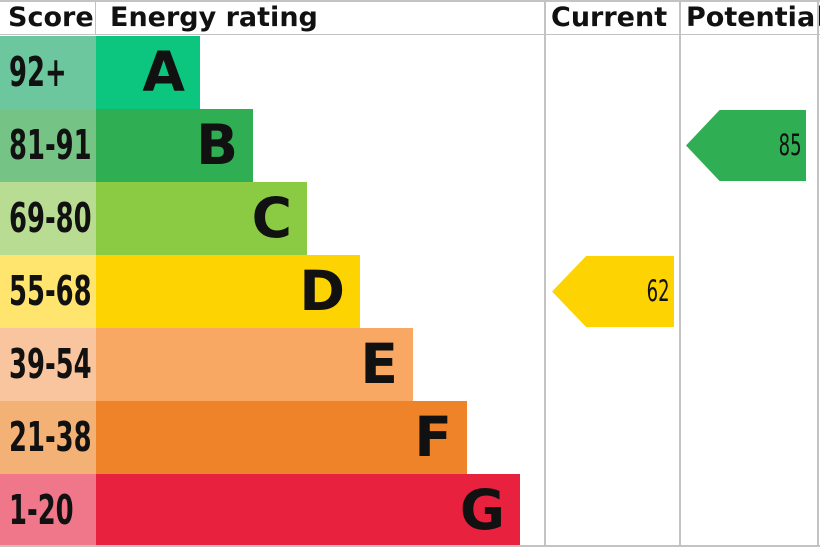 The width and height of the screenshot is (820, 547). Describe the element at coordinates (95, 17) in the screenshot. I see `score-header-divider` at that location.